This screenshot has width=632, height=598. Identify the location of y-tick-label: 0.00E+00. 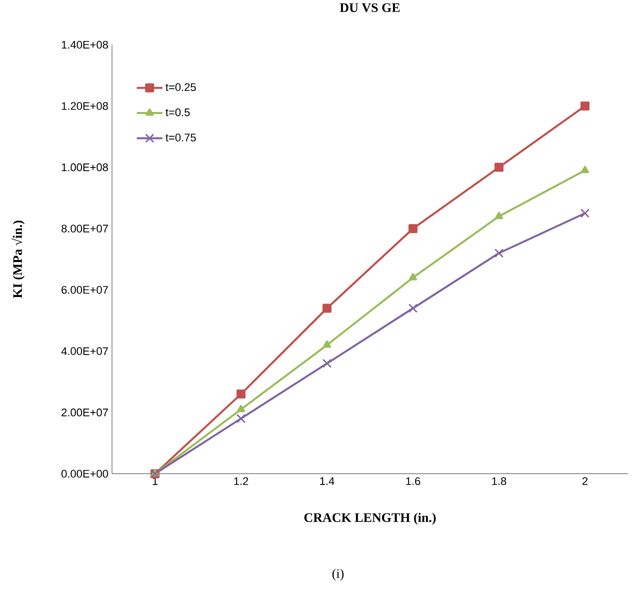
(84, 474).